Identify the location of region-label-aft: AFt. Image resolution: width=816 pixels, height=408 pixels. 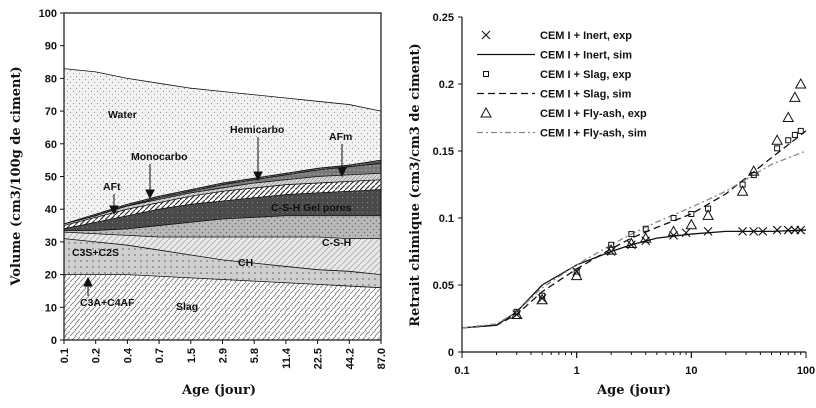
(112, 187).